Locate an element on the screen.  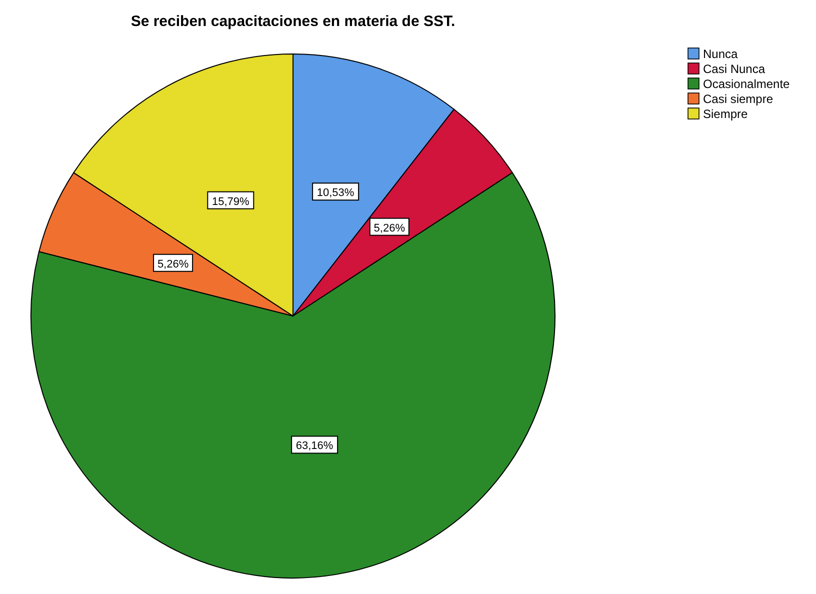
legend-label: Nunca is located at coordinates (720, 54).